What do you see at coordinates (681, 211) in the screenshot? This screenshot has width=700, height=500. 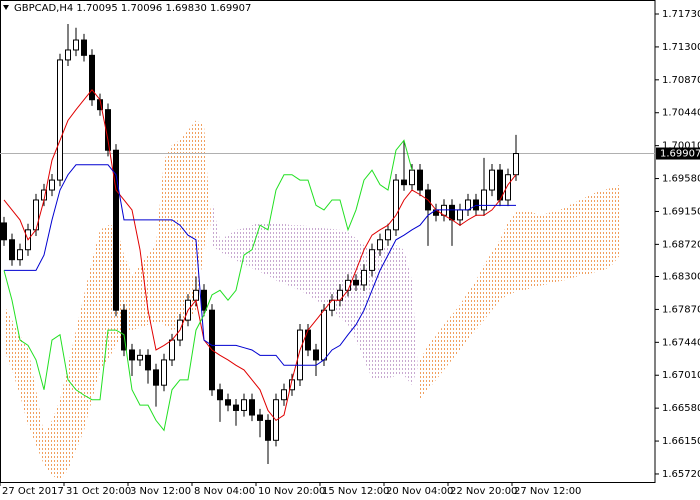 I see `y-tick-label: 1.69150` at bounding box center [681, 211].